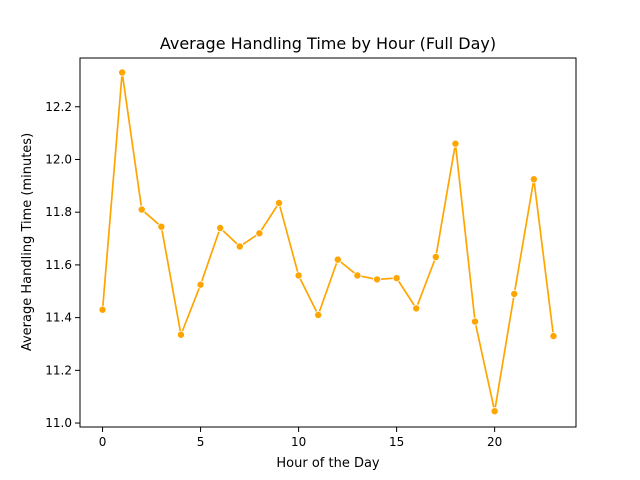 This screenshot has height=480, width=640. Describe the element at coordinates (58, 423) in the screenshot. I see `y-tick-label: 11.0` at that location.